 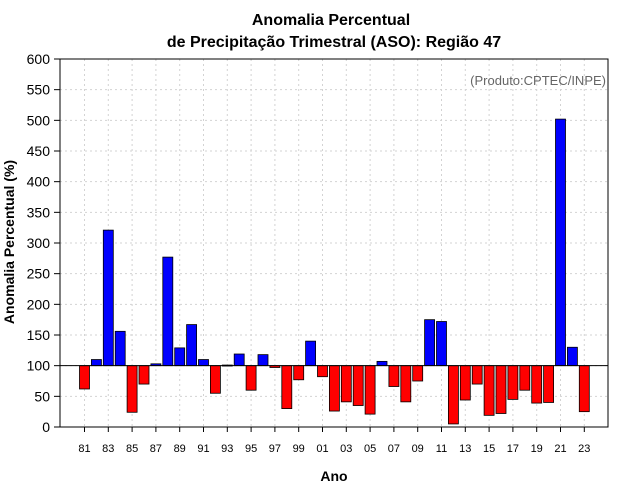 I want to click on x-tick-label: 15, so click(x=489, y=449).